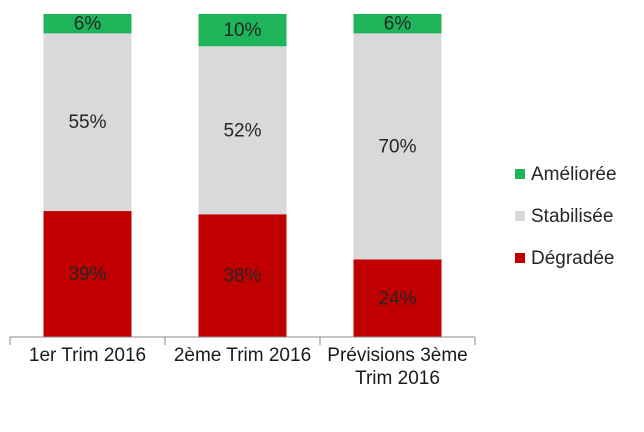  Describe the element at coordinates (572, 216) in the screenshot. I see `legend-label: Stabilisée` at that location.